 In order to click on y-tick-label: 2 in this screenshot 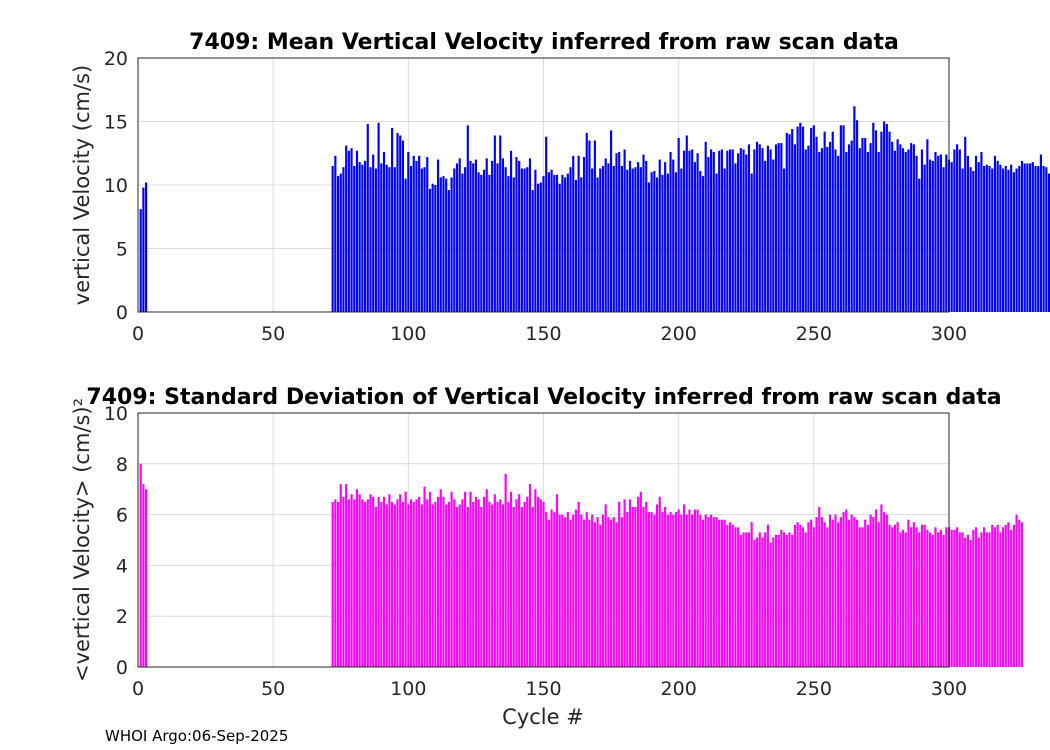, I will do `click(122, 617)`.